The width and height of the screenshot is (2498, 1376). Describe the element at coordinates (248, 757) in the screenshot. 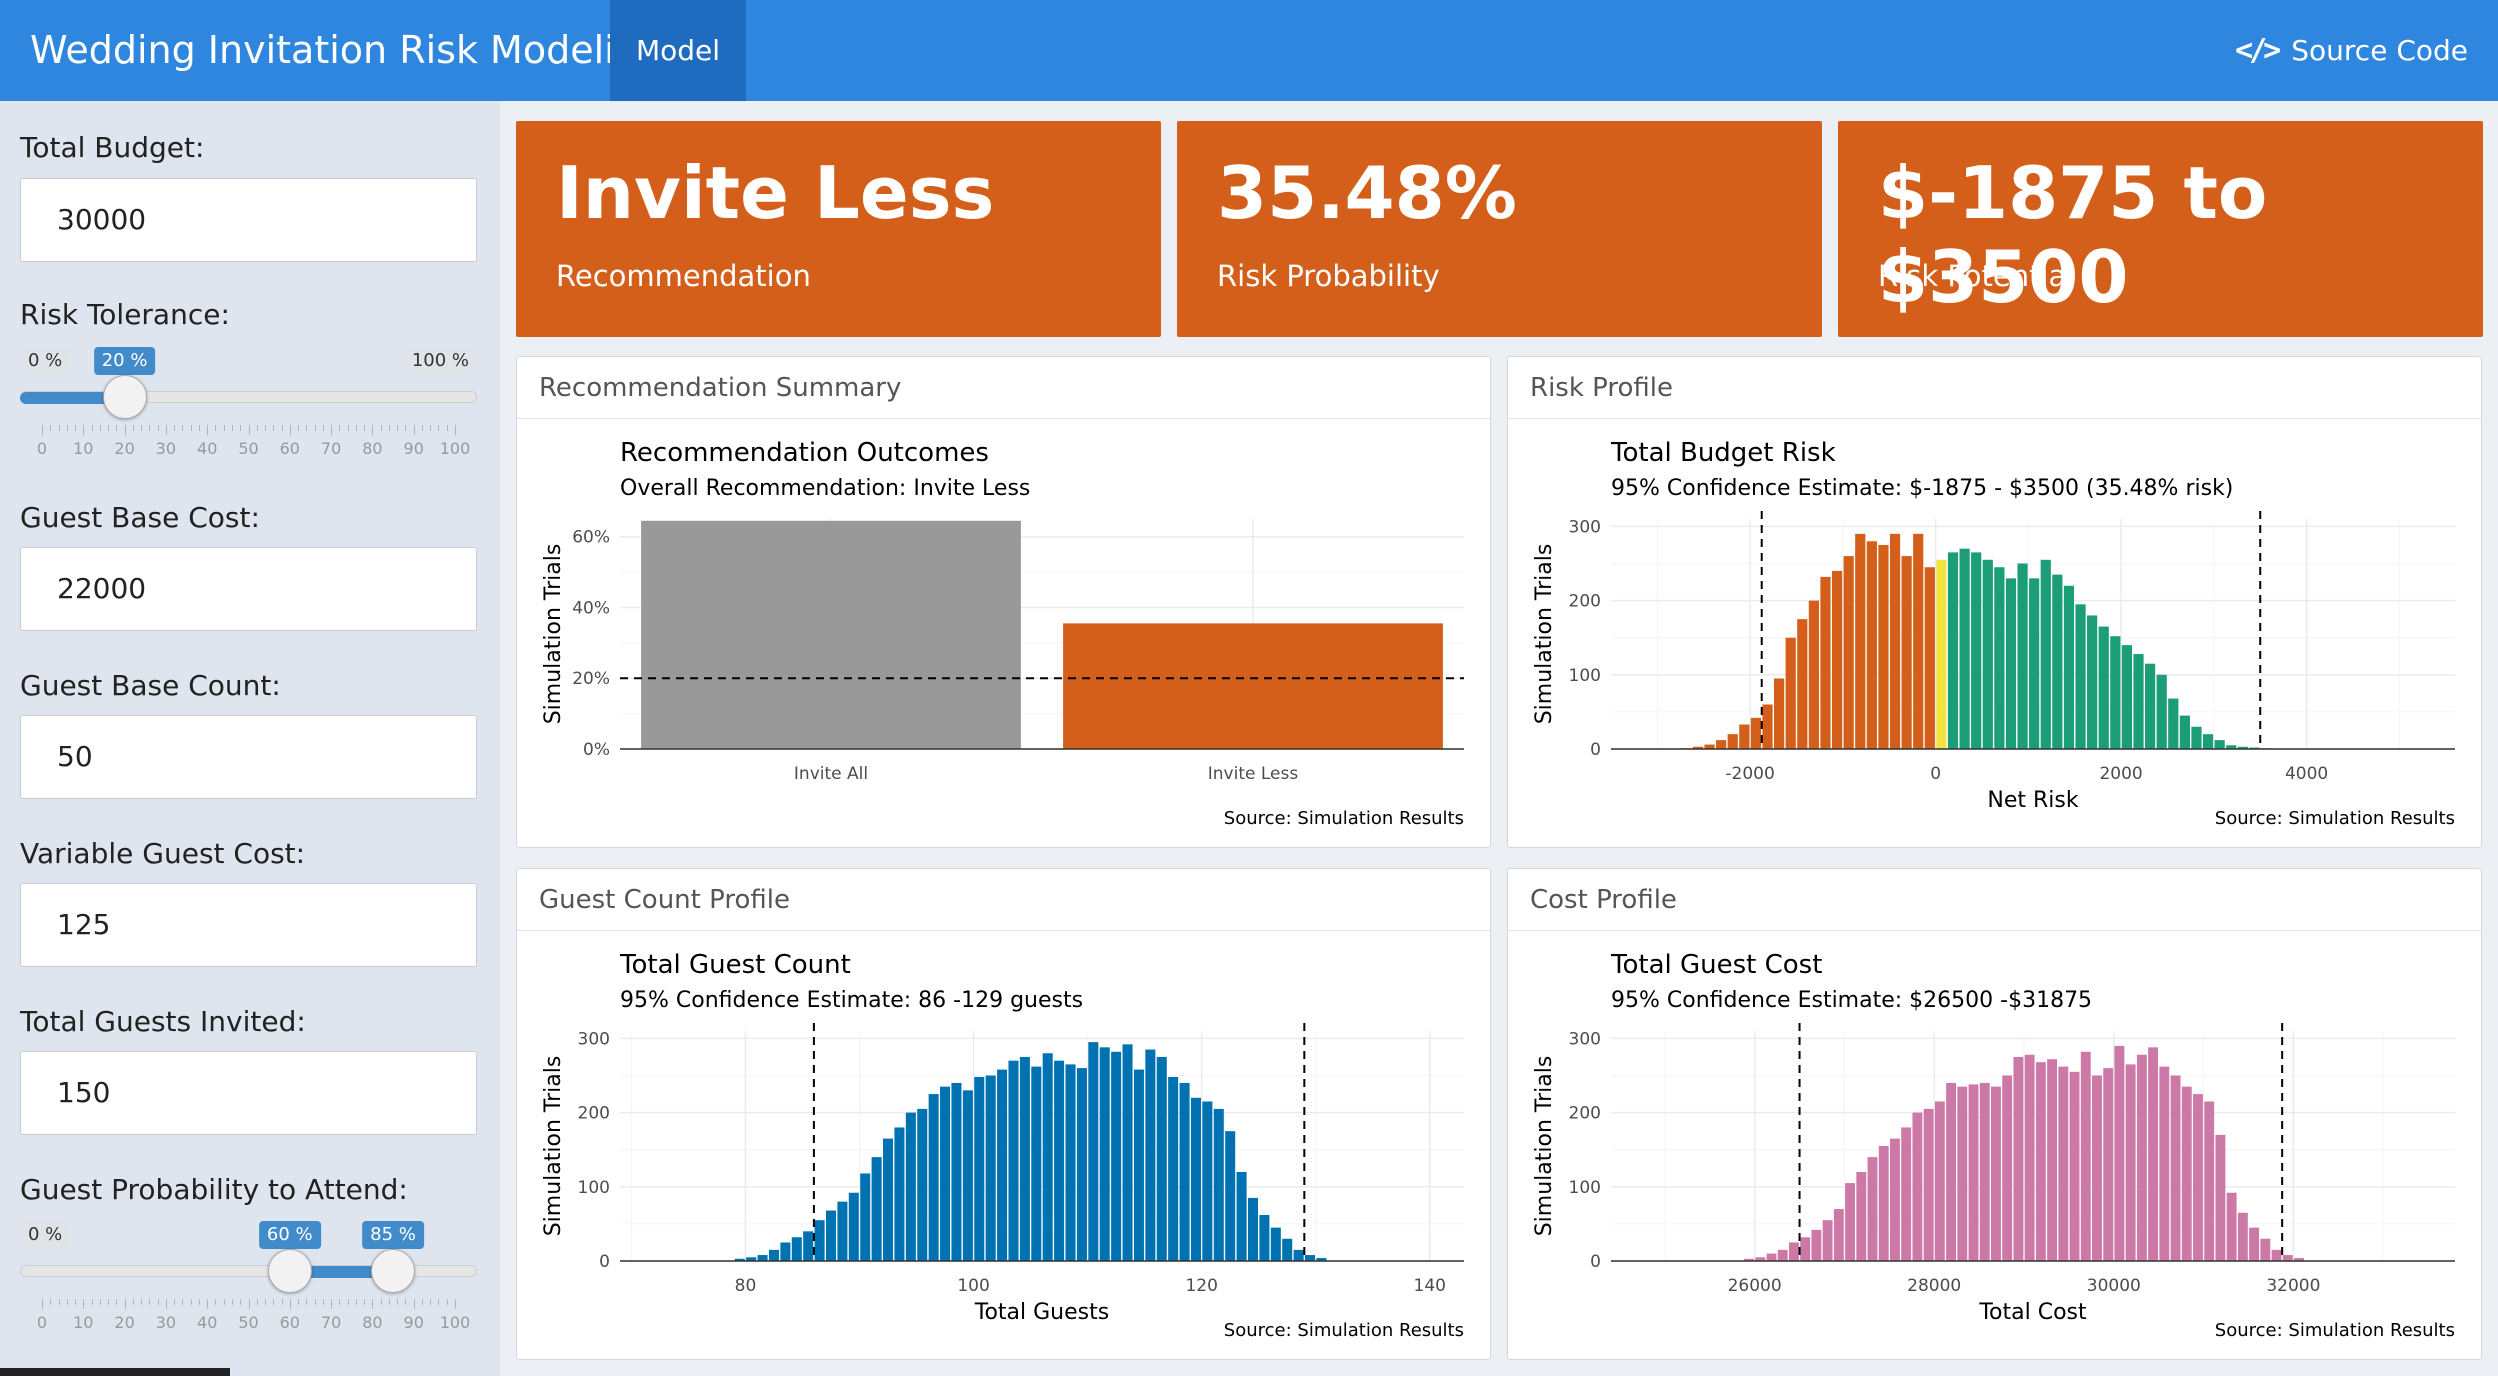

I see `guest-base-count-input: 50` at that location.